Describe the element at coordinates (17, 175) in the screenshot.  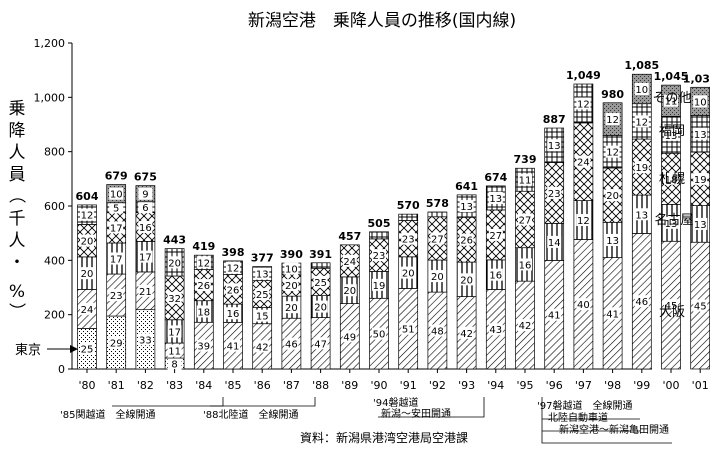
I see `y-axis-label-char-3: 員` at that location.